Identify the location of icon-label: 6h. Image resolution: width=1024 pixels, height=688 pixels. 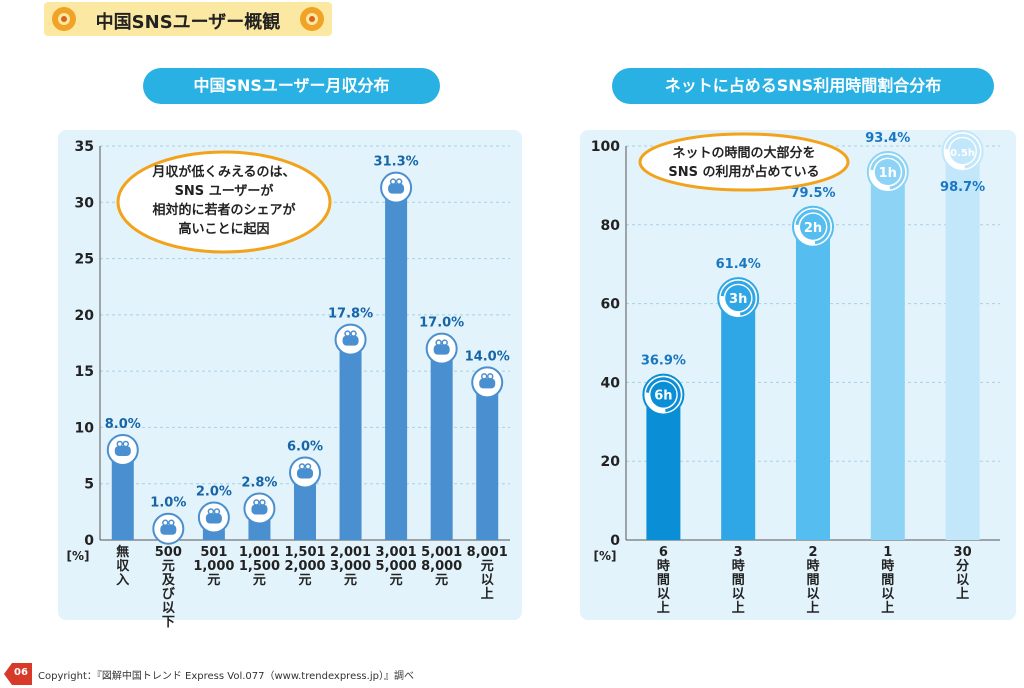
(663, 396).